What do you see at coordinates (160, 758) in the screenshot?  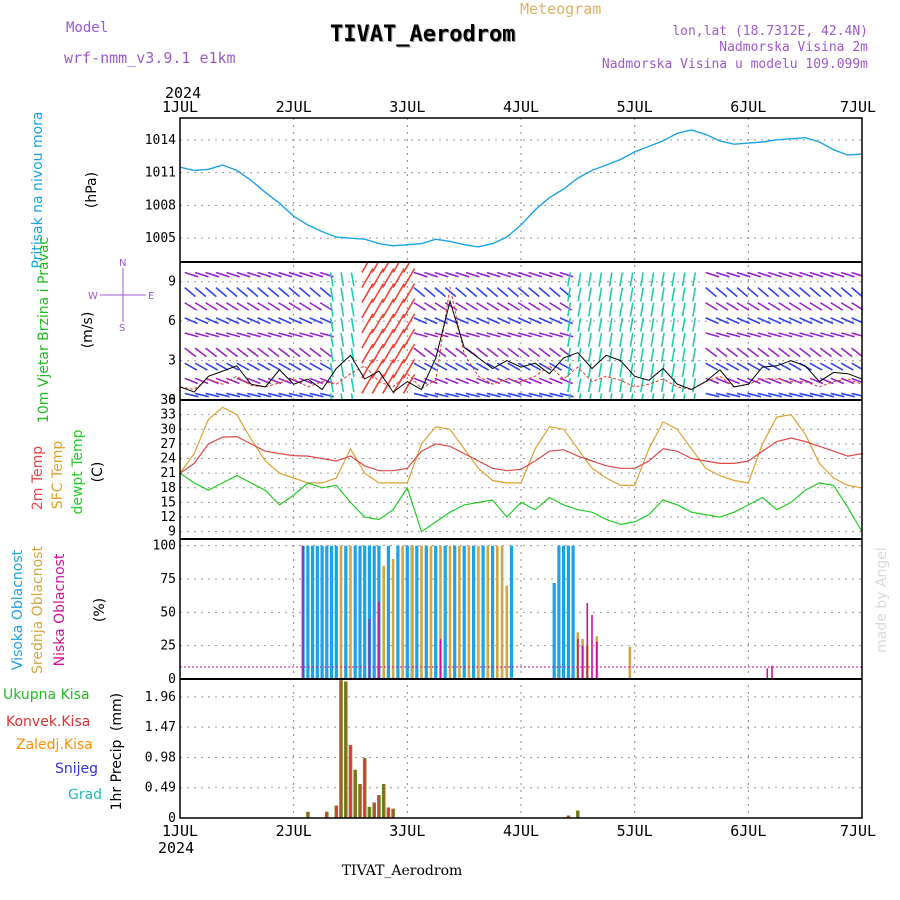 I see `precip-y-ticks: 0 0.49 0.98 1.47 1.96` at bounding box center [160, 758].